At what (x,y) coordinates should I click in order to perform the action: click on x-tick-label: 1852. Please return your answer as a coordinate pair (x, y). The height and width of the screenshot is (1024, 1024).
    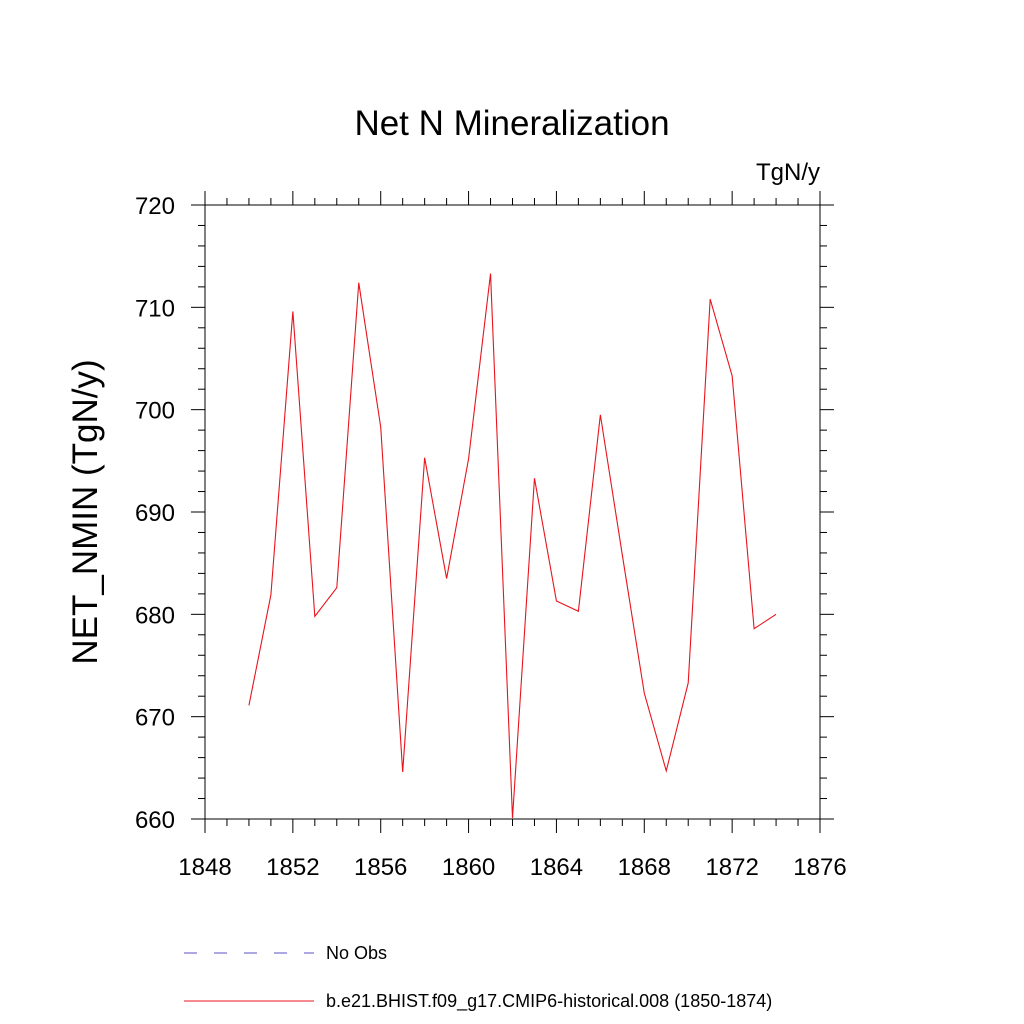
    Looking at the image, I should click on (292, 867).